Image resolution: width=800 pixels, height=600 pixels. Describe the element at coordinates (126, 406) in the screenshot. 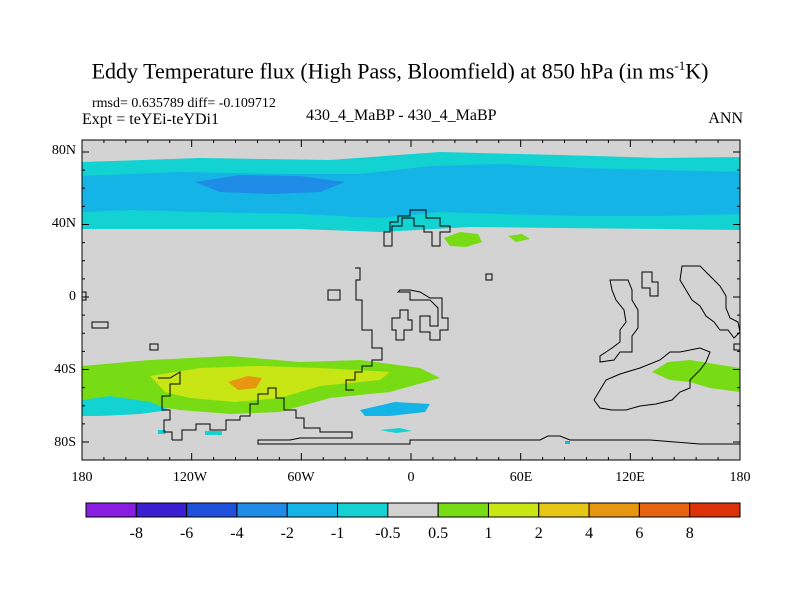

I see `south-teal-fringe` at that location.